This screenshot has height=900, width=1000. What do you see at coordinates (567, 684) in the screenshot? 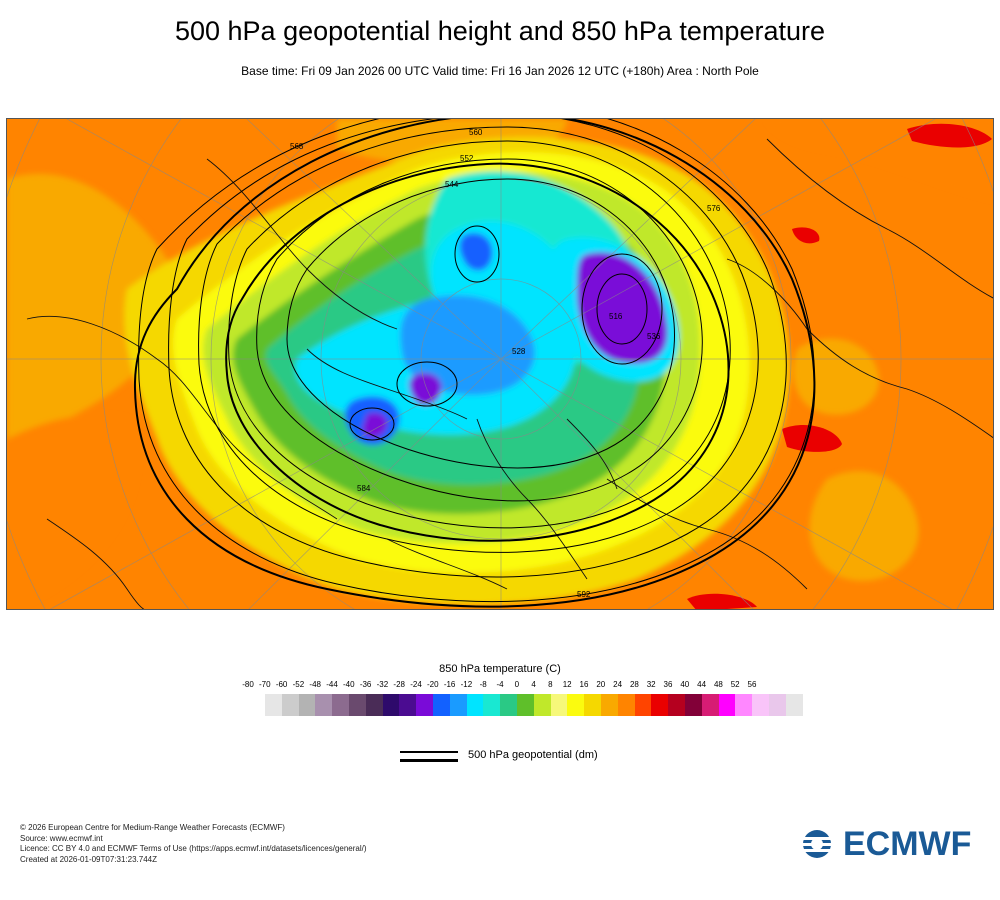
I see `colorbar-tick-label: 12` at bounding box center [567, 684].